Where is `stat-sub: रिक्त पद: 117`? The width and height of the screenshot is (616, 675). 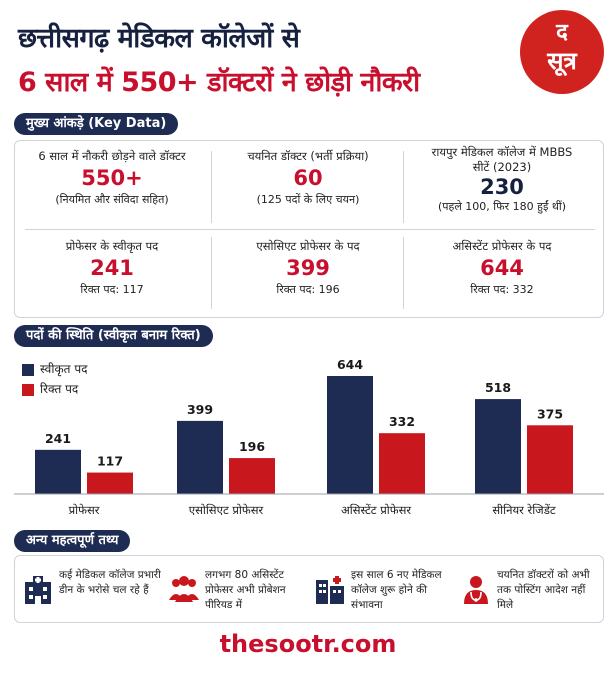 stat-sub: रिक्त पद: 117 is located at coordinates (112, 289).